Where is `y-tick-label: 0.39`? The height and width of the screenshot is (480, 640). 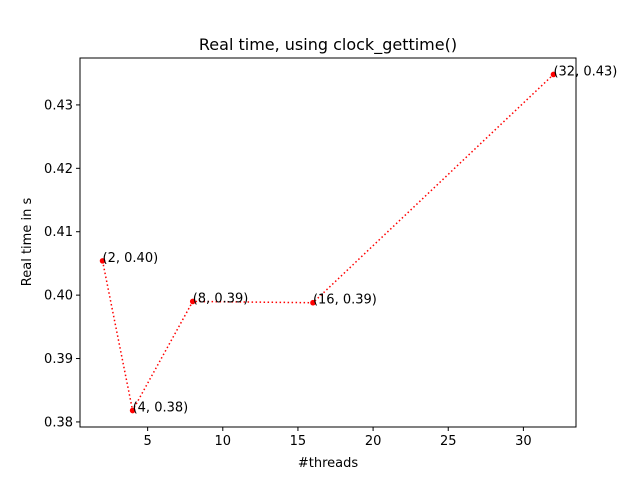 y-tick-label: 0.39 is located at coordinates (58, 359).